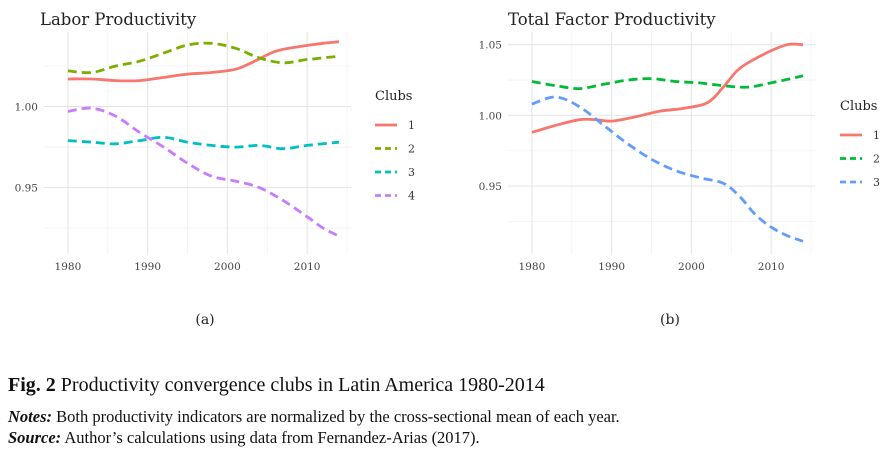 This screenshot has height=453, width=893. What do you see at coordinates (30, 416) in the screenshot?
I see `notes-label: Notes:` at bounding box center [30, 416].